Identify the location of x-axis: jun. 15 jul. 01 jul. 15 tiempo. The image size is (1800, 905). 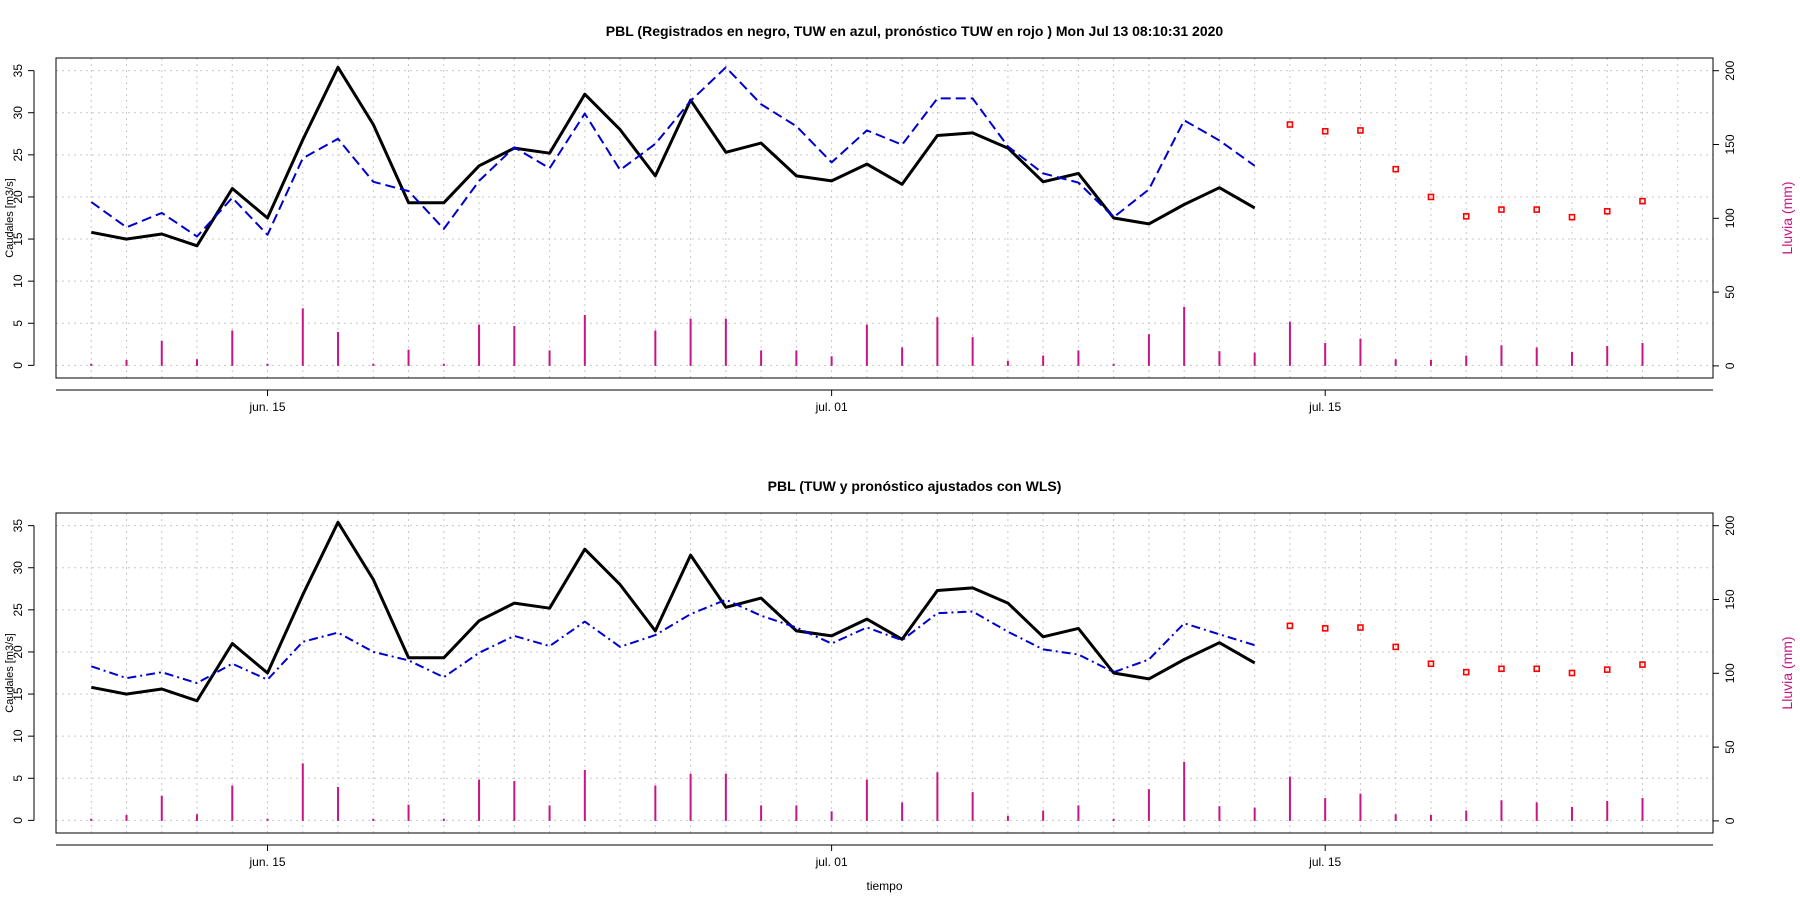
(884, 868).